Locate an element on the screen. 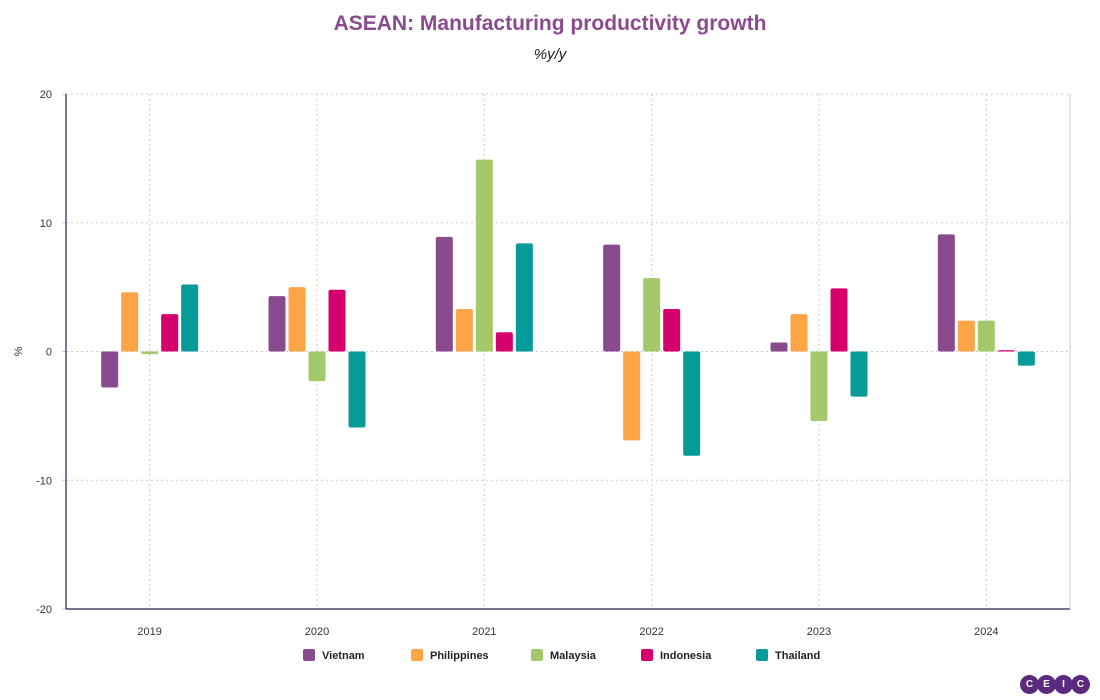  legend-label-philippines: Philippines is located at coordinates (459, 656).